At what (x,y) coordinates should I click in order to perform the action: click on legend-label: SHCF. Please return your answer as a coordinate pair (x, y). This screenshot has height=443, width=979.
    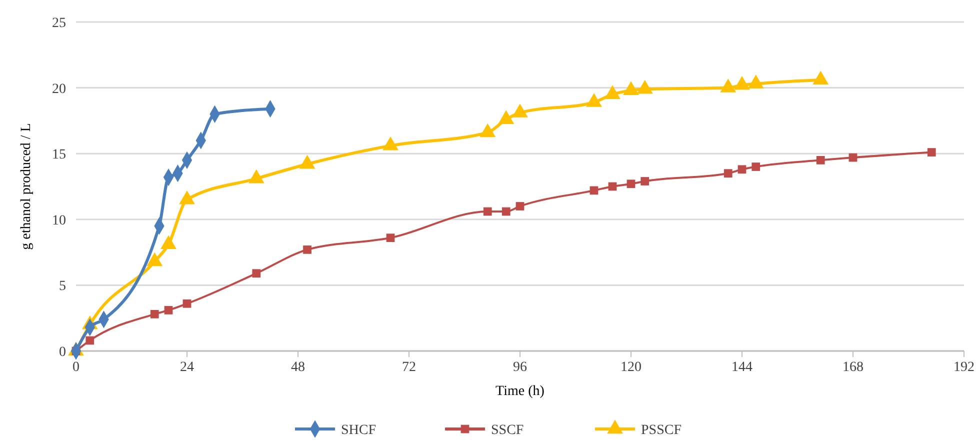
    Looking at the image, I should click on (358, 430).